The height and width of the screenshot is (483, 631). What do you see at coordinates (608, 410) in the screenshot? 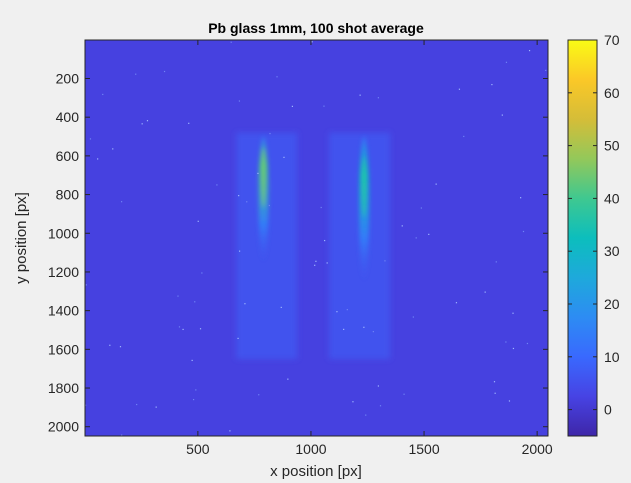
I see `colorbar-tick-label: 0` at bounding box center [608, 410].